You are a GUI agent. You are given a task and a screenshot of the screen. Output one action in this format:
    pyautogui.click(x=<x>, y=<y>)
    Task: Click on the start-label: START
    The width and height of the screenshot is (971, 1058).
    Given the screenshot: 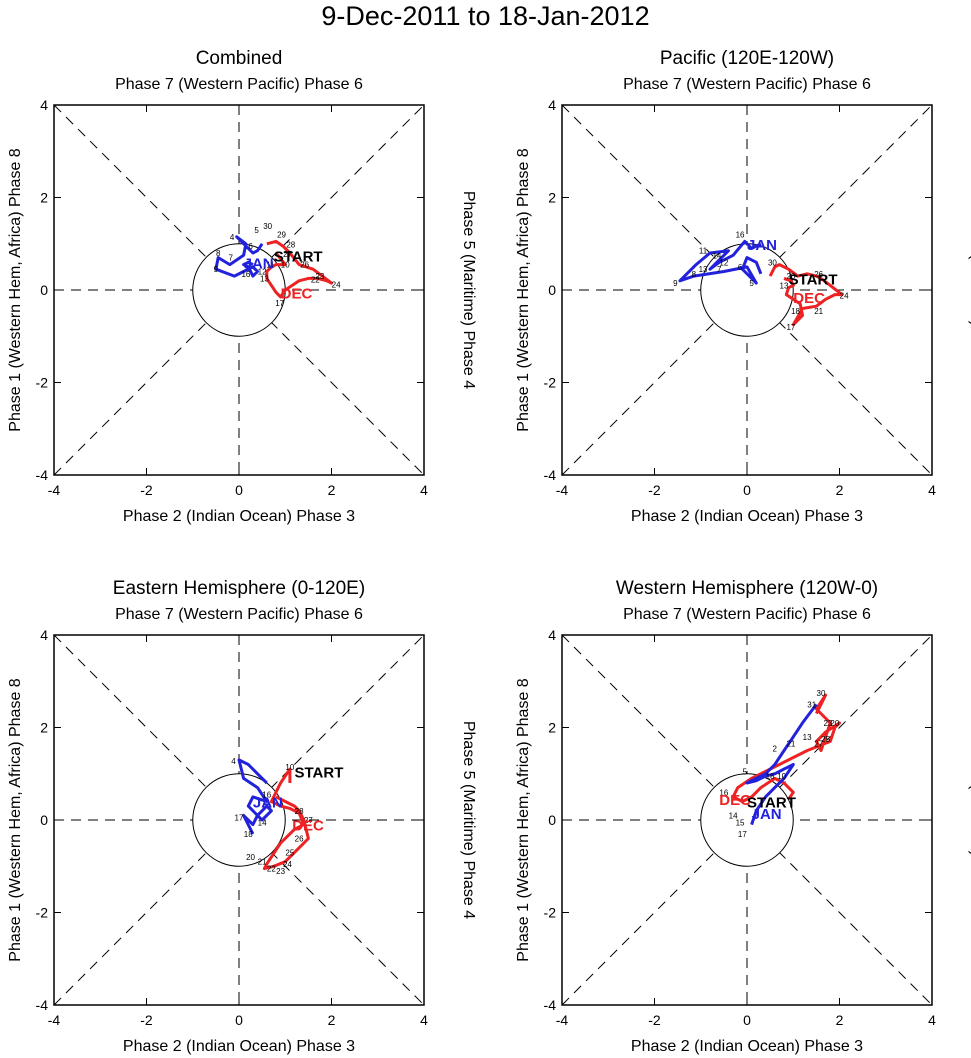 What is the action you would take?
    pyautogui.click(x=813, y=279)
    